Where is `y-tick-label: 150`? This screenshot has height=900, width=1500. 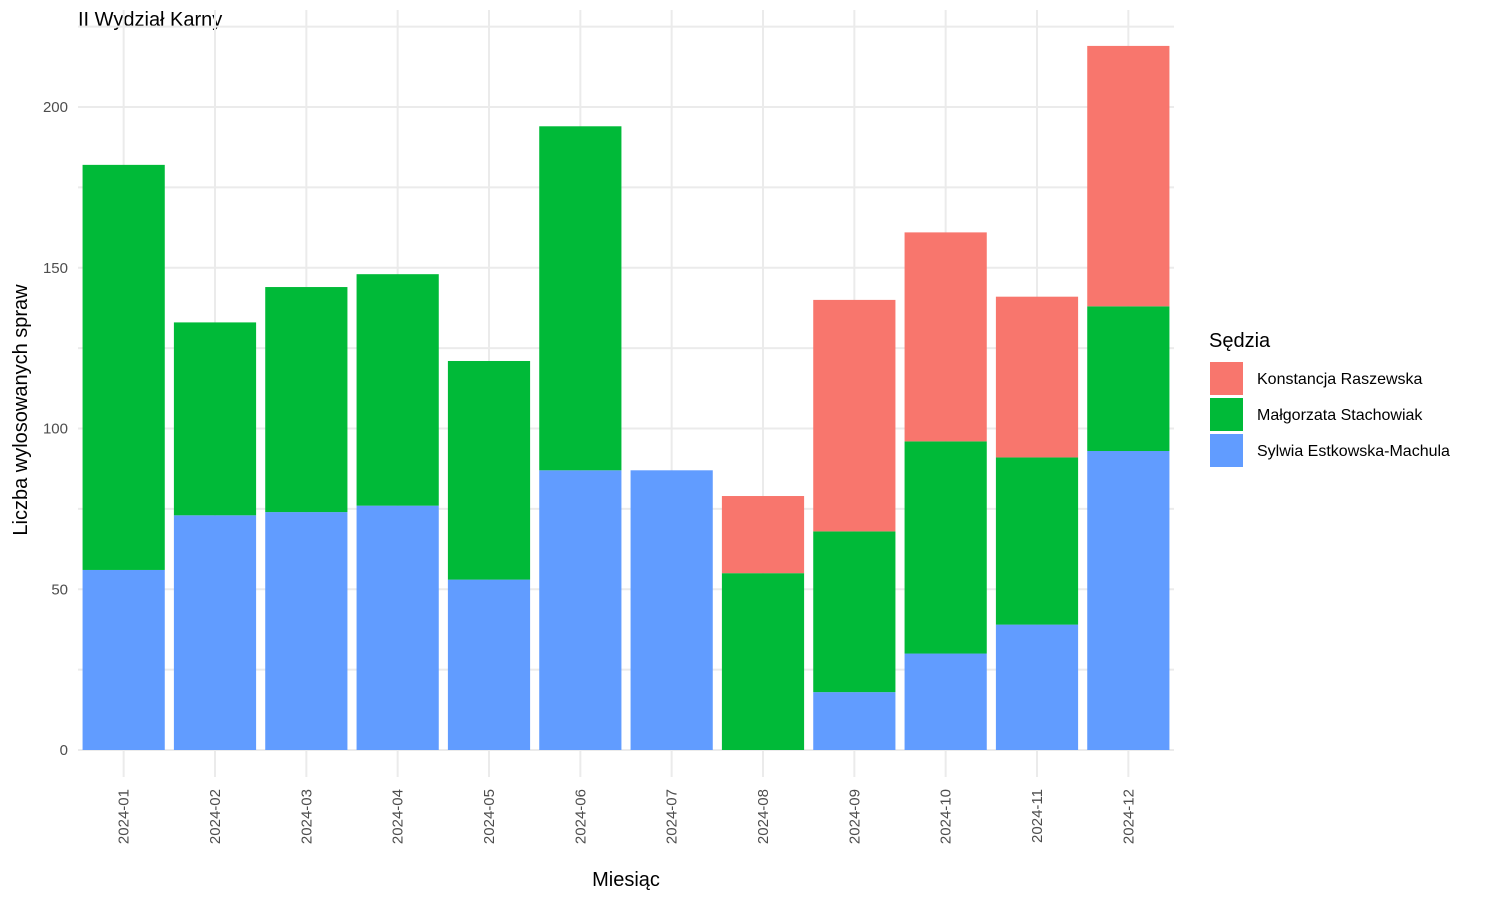 y-tick-label: 150 is located at coordinates (55, 268).